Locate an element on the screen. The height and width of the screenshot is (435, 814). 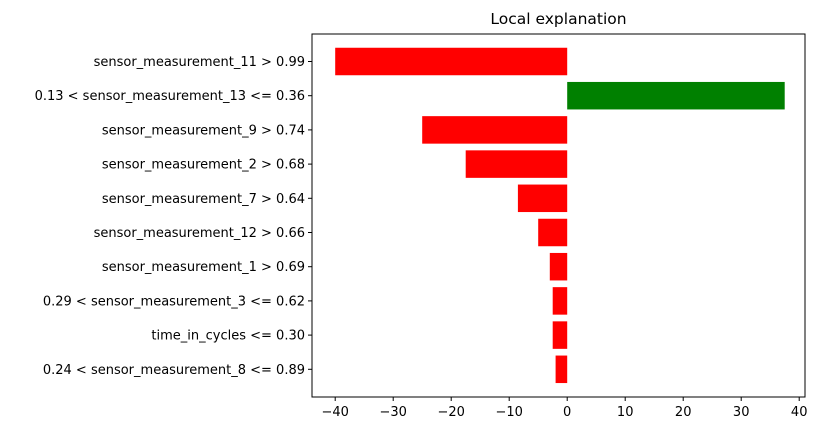
x-axis: −40 −30 −20 −10 0 10 20 30 40 is located at coordinates (564, 408).